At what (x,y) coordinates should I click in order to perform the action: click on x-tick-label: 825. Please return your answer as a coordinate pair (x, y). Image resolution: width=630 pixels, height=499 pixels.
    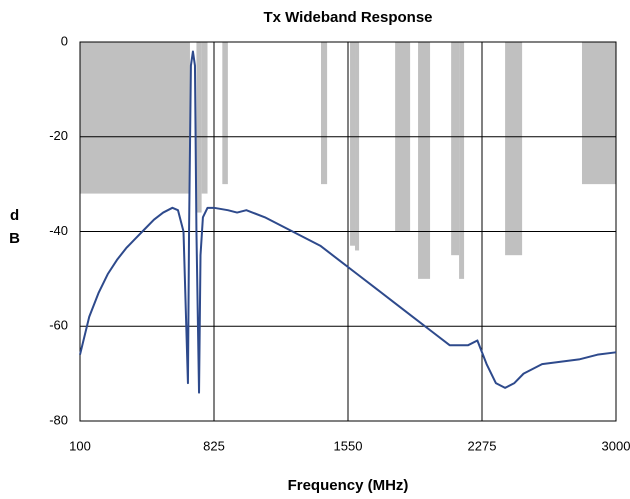
    Looking at the image, I should click on (214, 445).